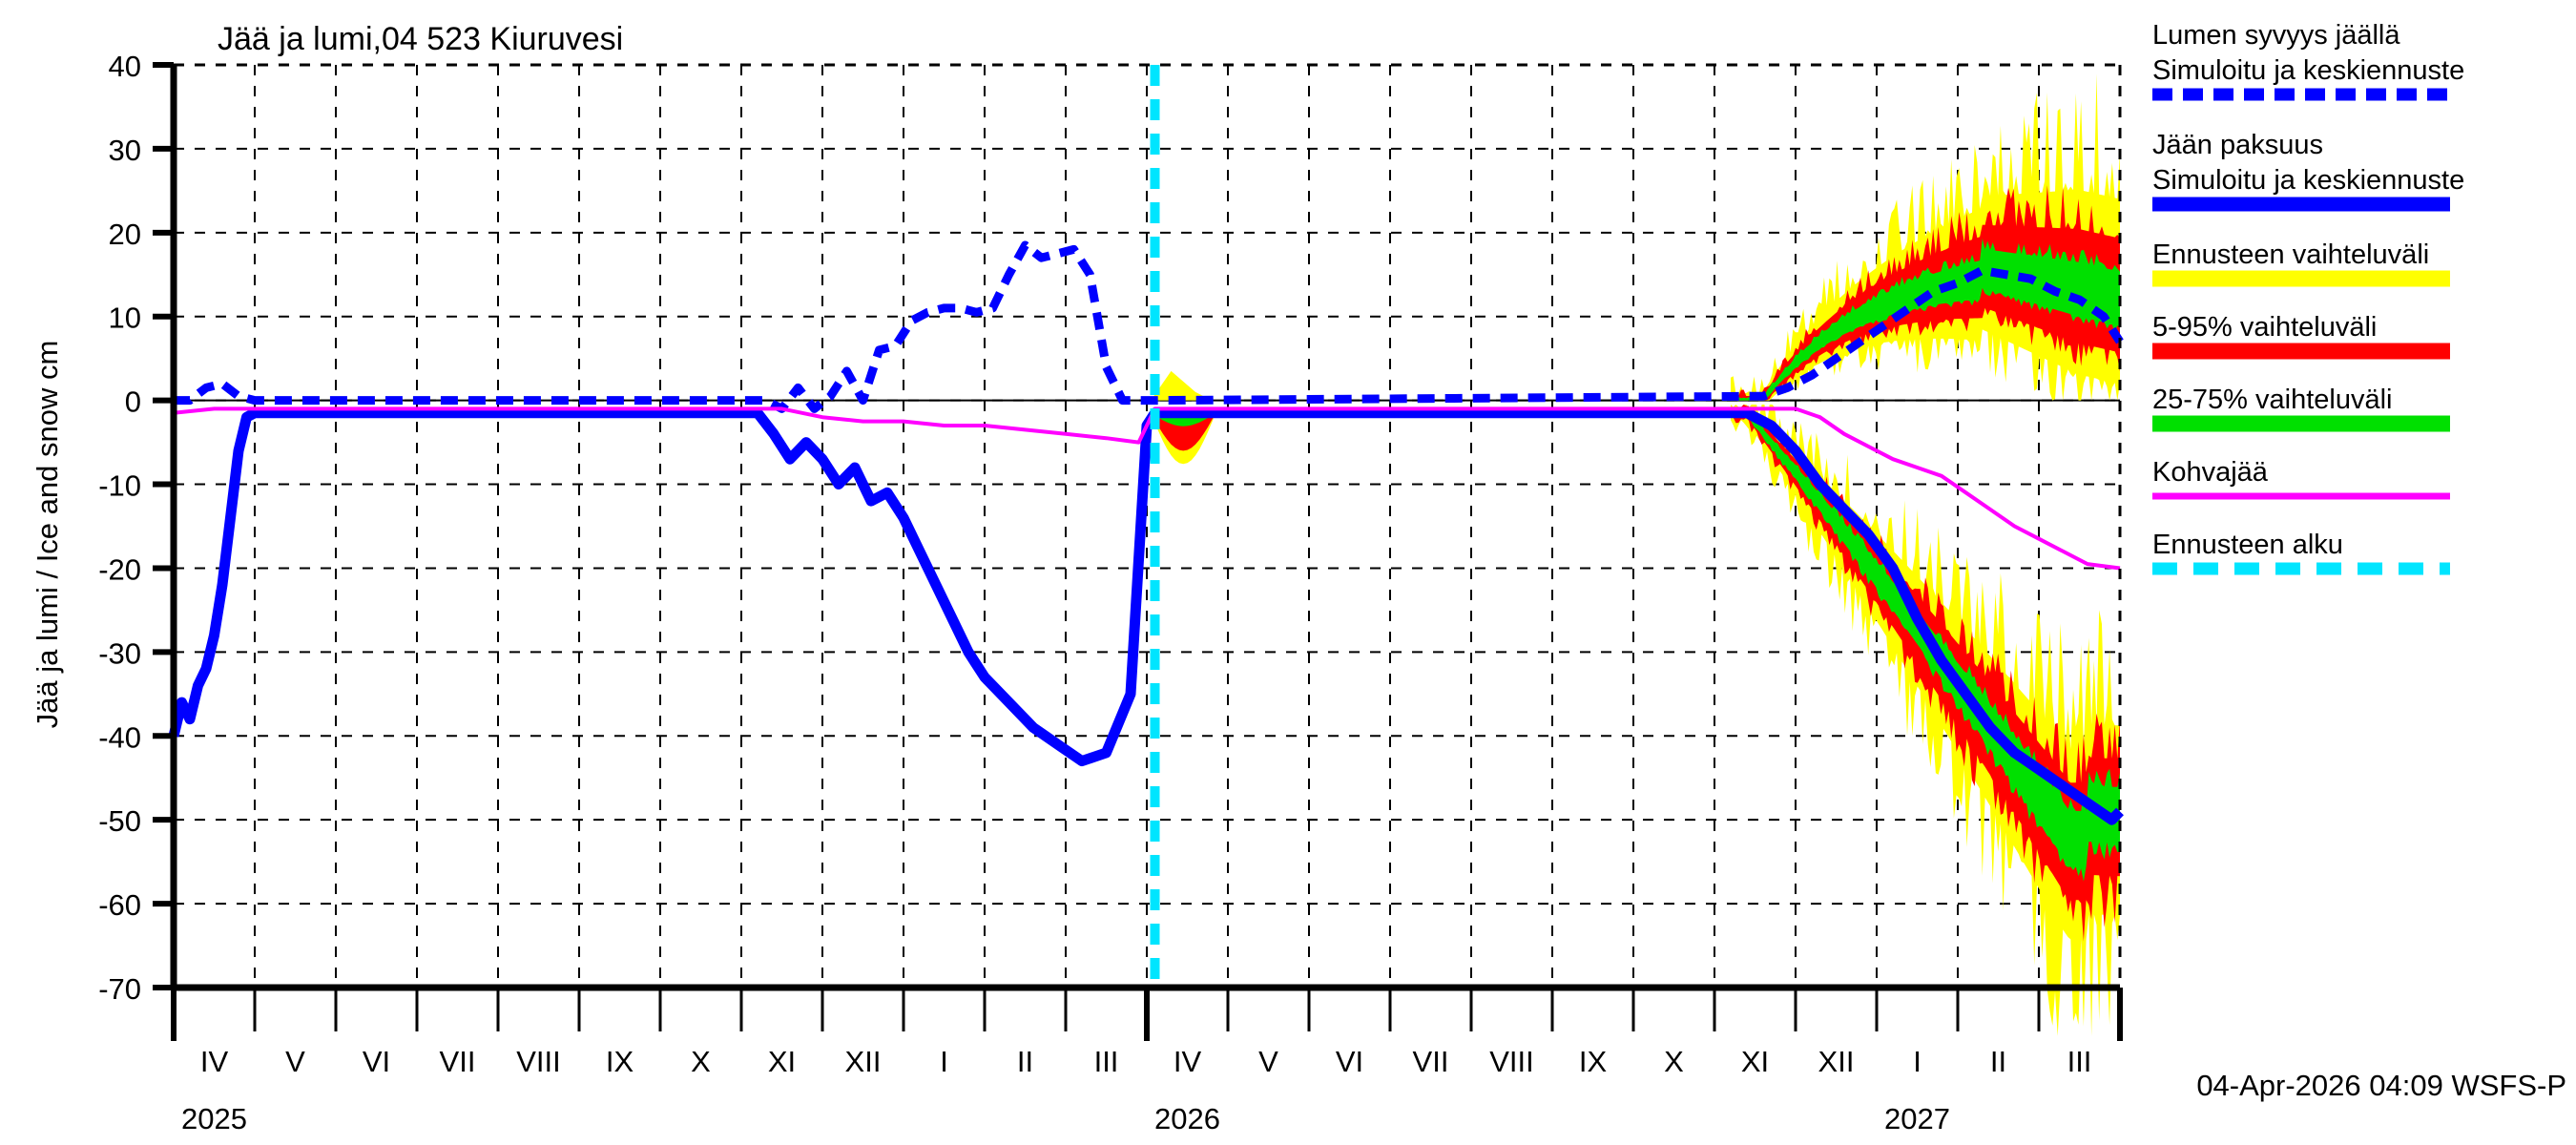  Describe the element at coordinates (119, 486) in the screenshot. I see `y-tick-label: -10` at that location.